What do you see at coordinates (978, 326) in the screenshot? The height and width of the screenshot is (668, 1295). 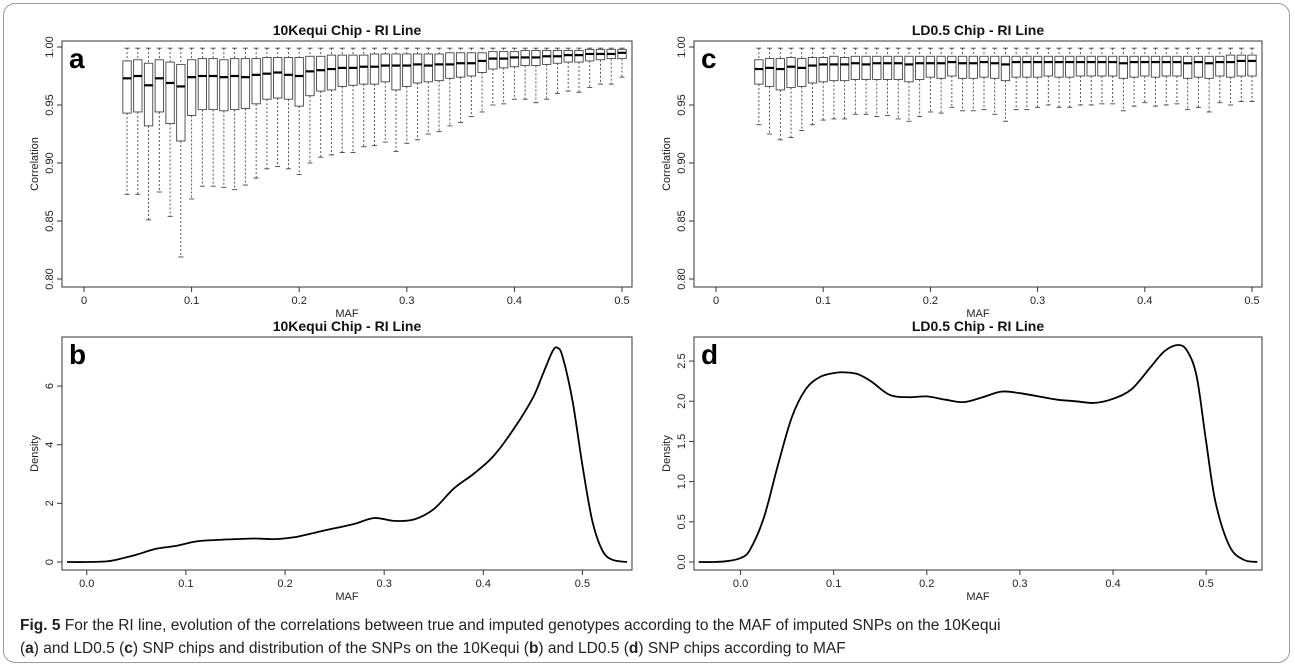 I see `chart-title: LD0.5 Chip - RI Line` at bounding box center [978, 326].